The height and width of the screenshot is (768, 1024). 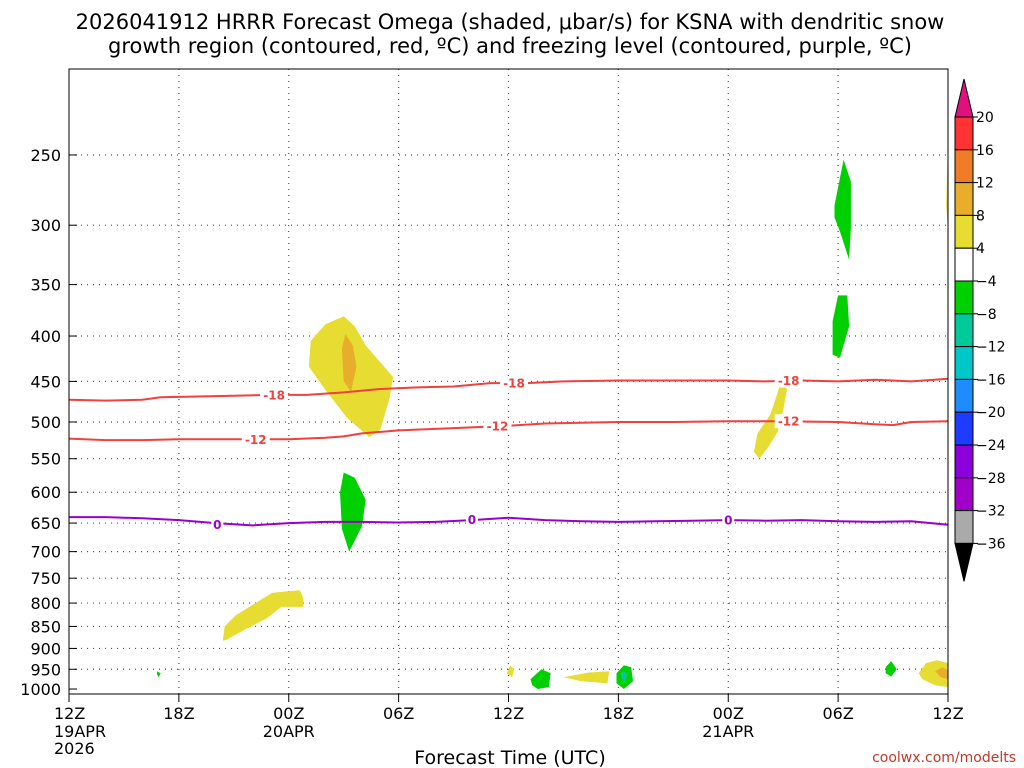 I want to click on y-tick-label-550: 550, so click(x=45, y=459).